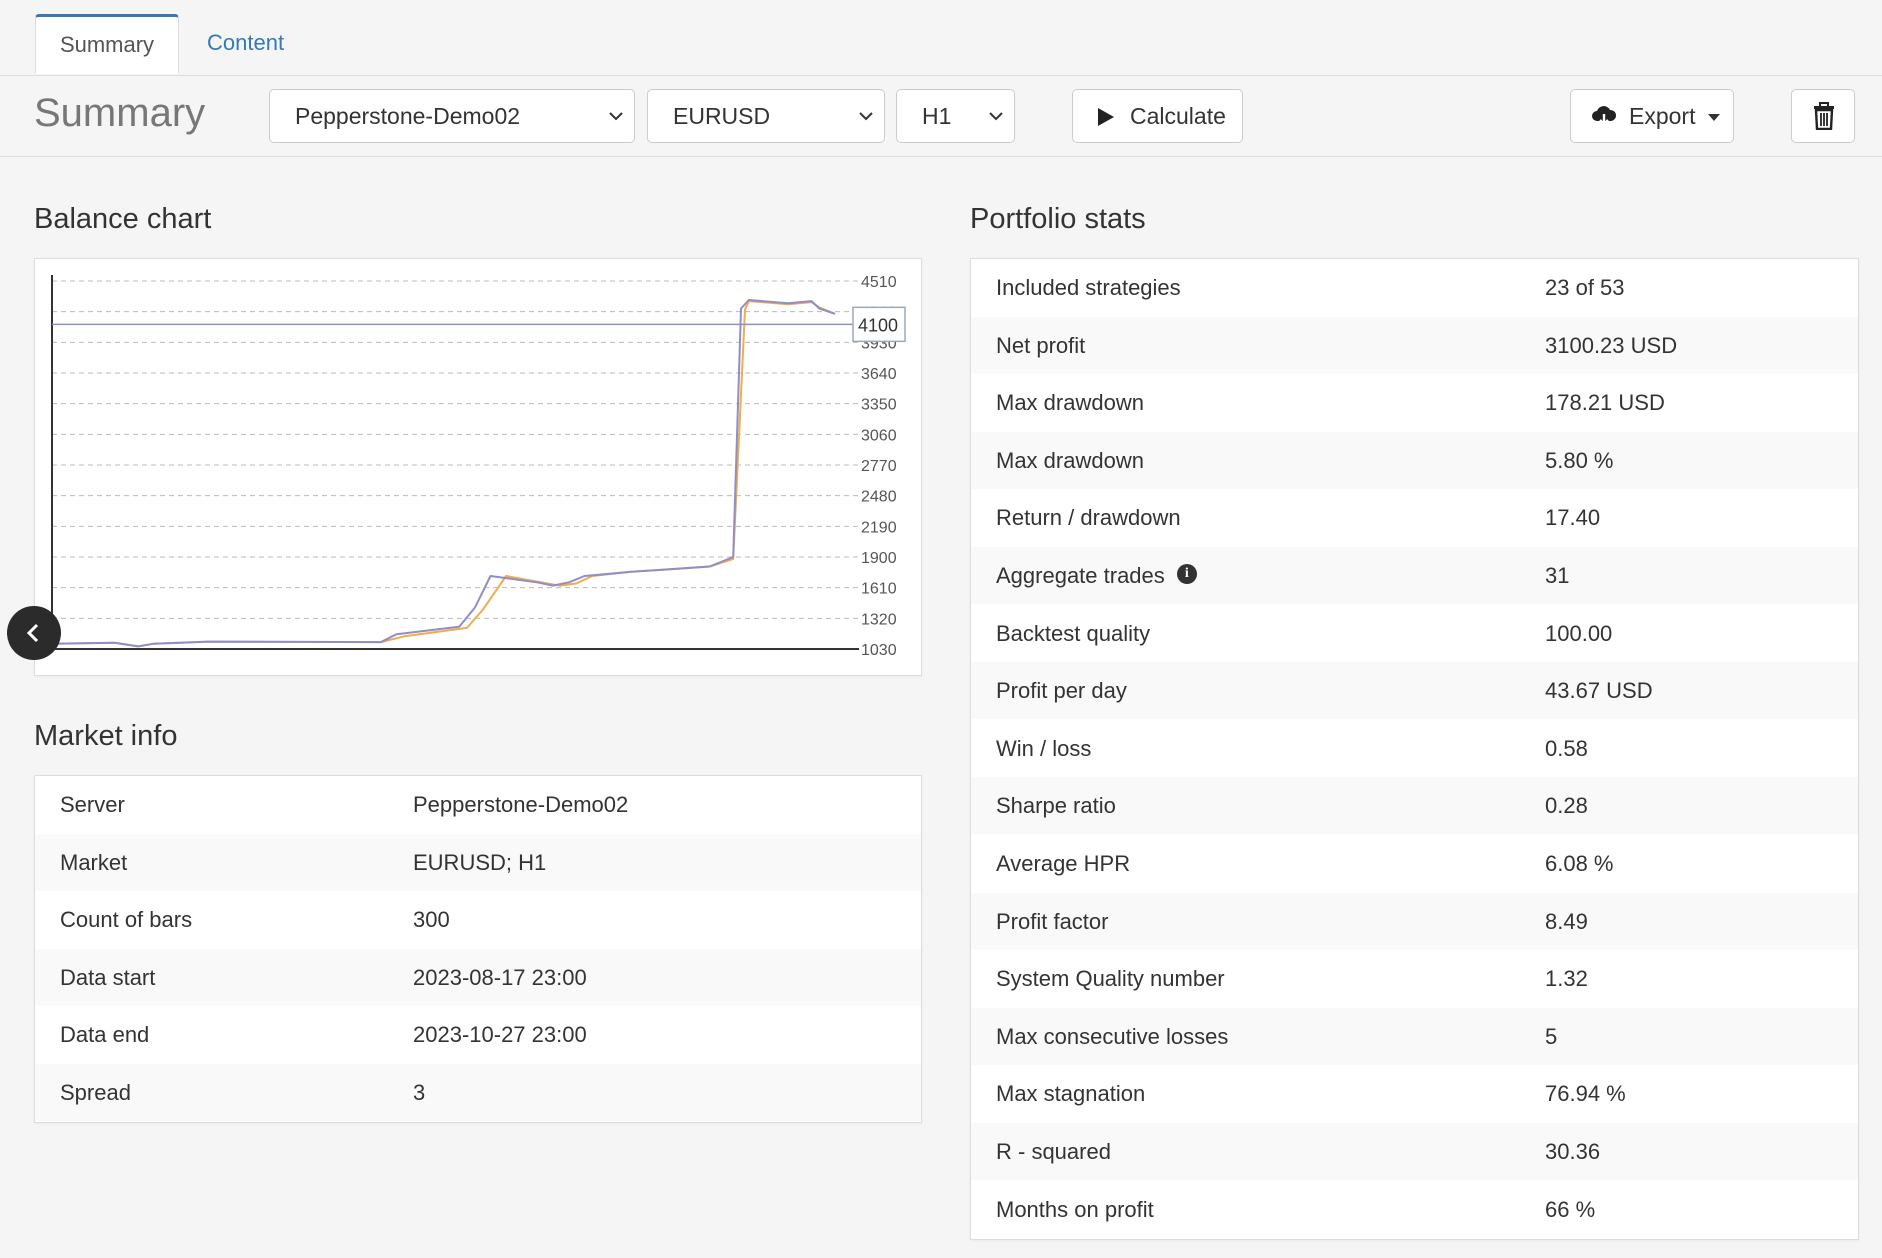 The width and height of the screenshot is (1882, 1258). Describe the element at coordinates (1414, 287) in the screenshot. I see `table-row: Included strategies 23 of 53` at that location.